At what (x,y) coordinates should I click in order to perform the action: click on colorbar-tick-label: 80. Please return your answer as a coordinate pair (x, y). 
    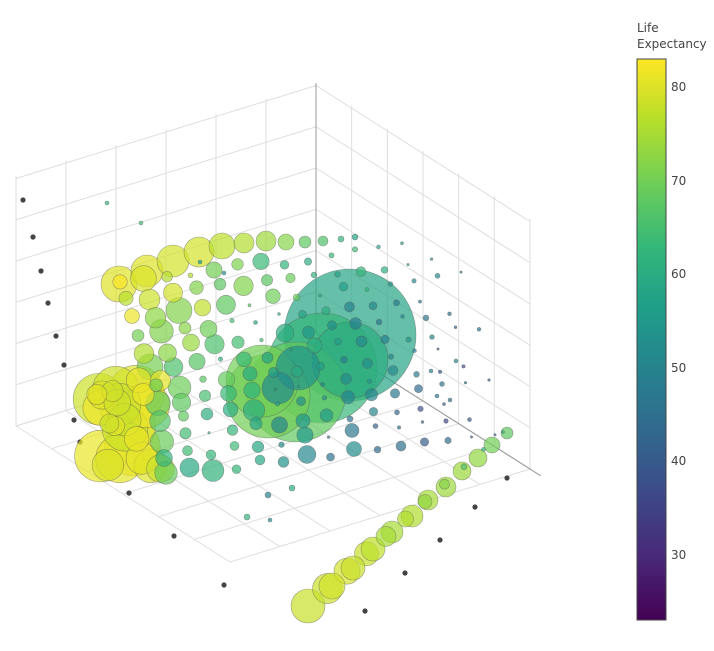
    Looking at the image, I should click on (679, 87).